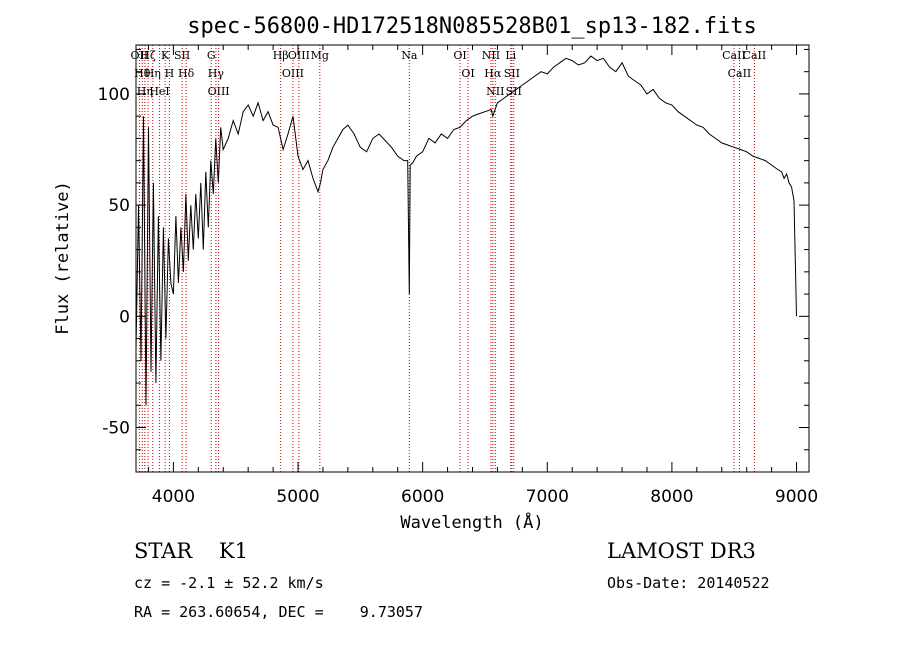 This screenshot has width=900, height=649. Describe the element at coordinates (165, 55) in the screenshot. I see `spectral-line-label: K` at that location.